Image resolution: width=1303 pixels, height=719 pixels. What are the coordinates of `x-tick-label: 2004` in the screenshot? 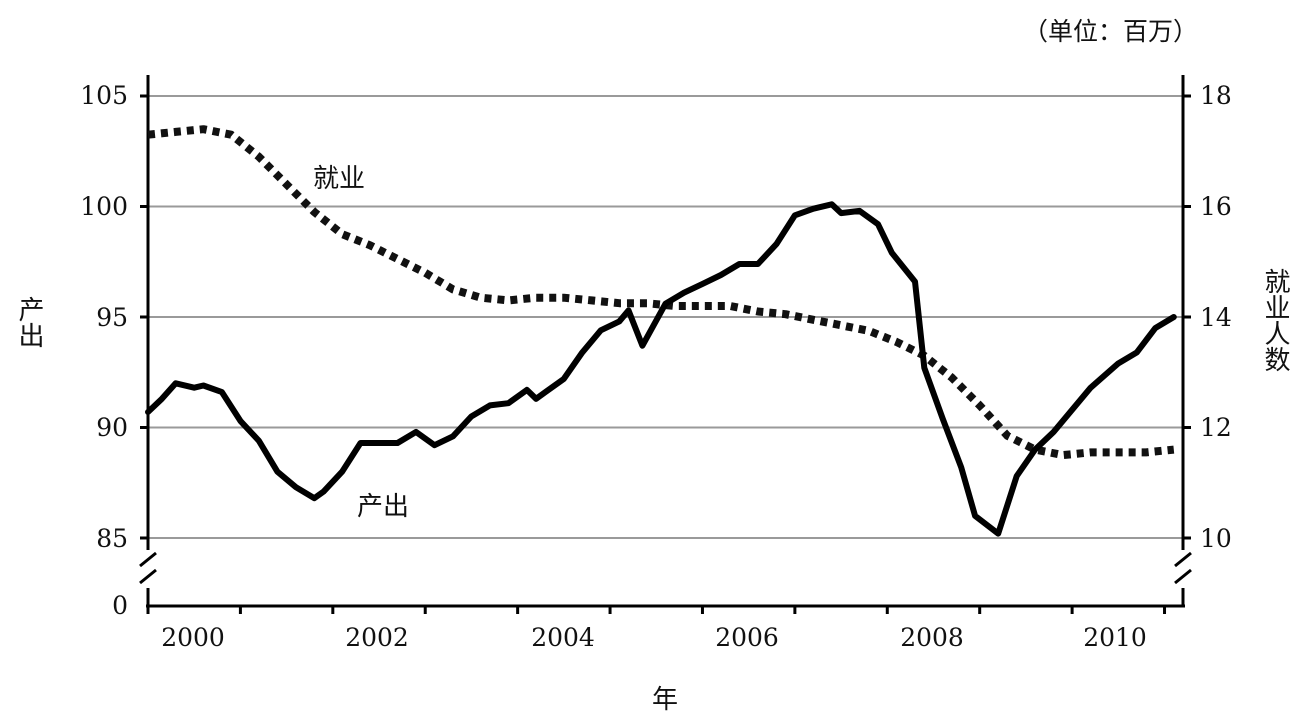 It's located at (563, 637).